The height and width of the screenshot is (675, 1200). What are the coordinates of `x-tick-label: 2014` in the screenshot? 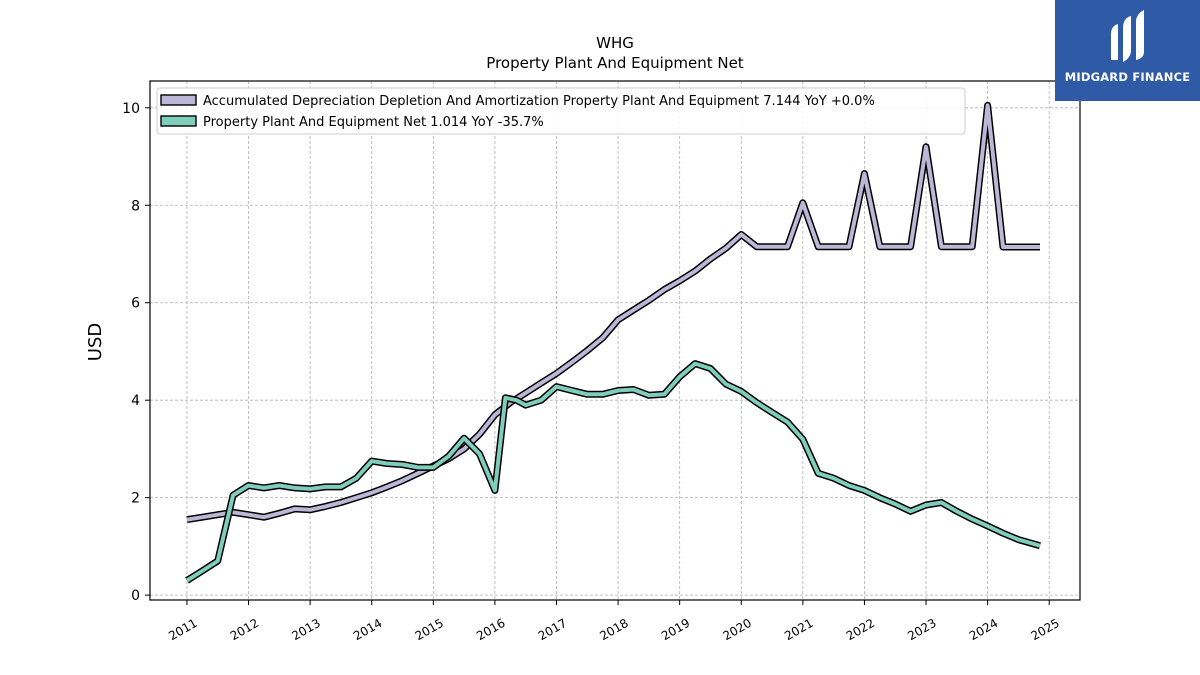 It's located at (367, 629).